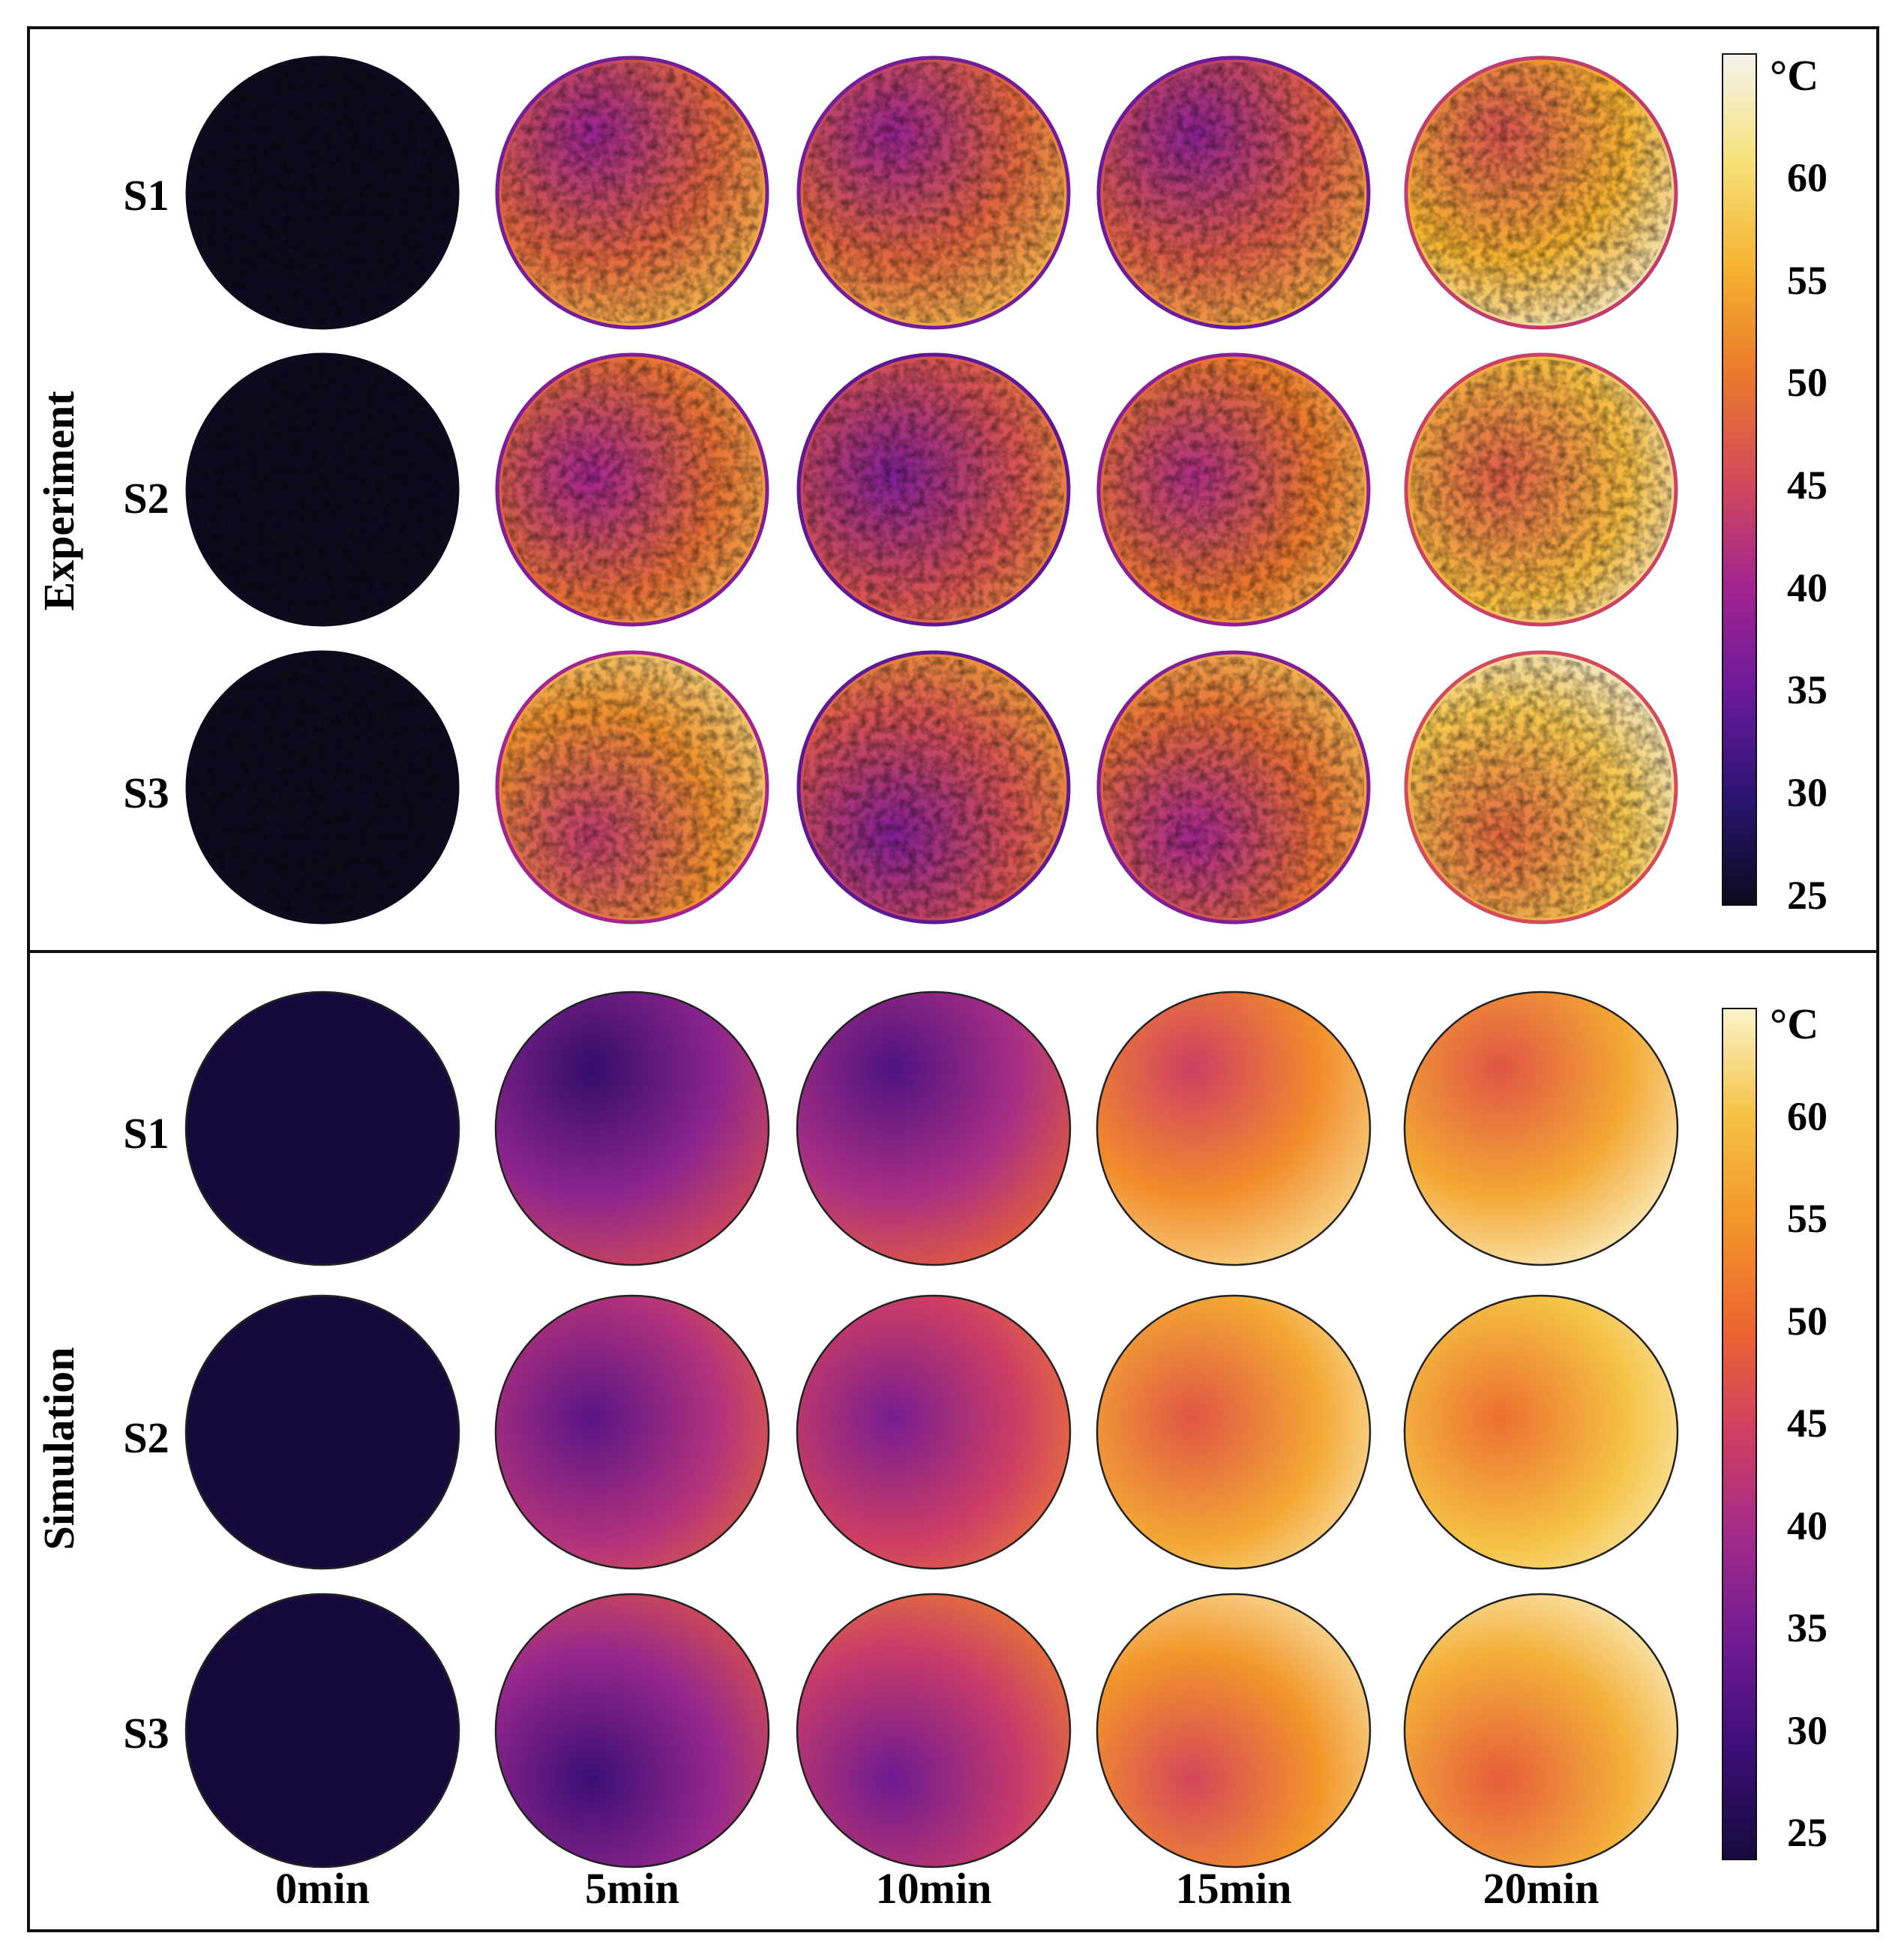 The height and width of the screenshot is (1960, 1904). I want to click on experiment-colorbar-tick: 45, so click(1807, 485).